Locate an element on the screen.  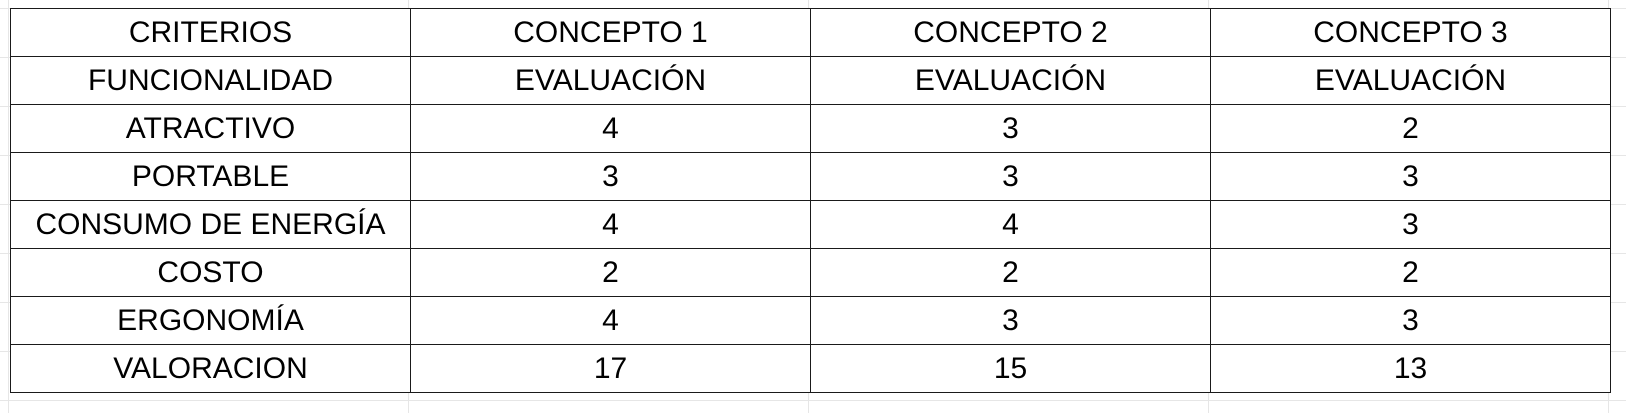
table-row: CONSUMO DE ENERGÍA 4 4 3 is located at coordinates (810, 224).